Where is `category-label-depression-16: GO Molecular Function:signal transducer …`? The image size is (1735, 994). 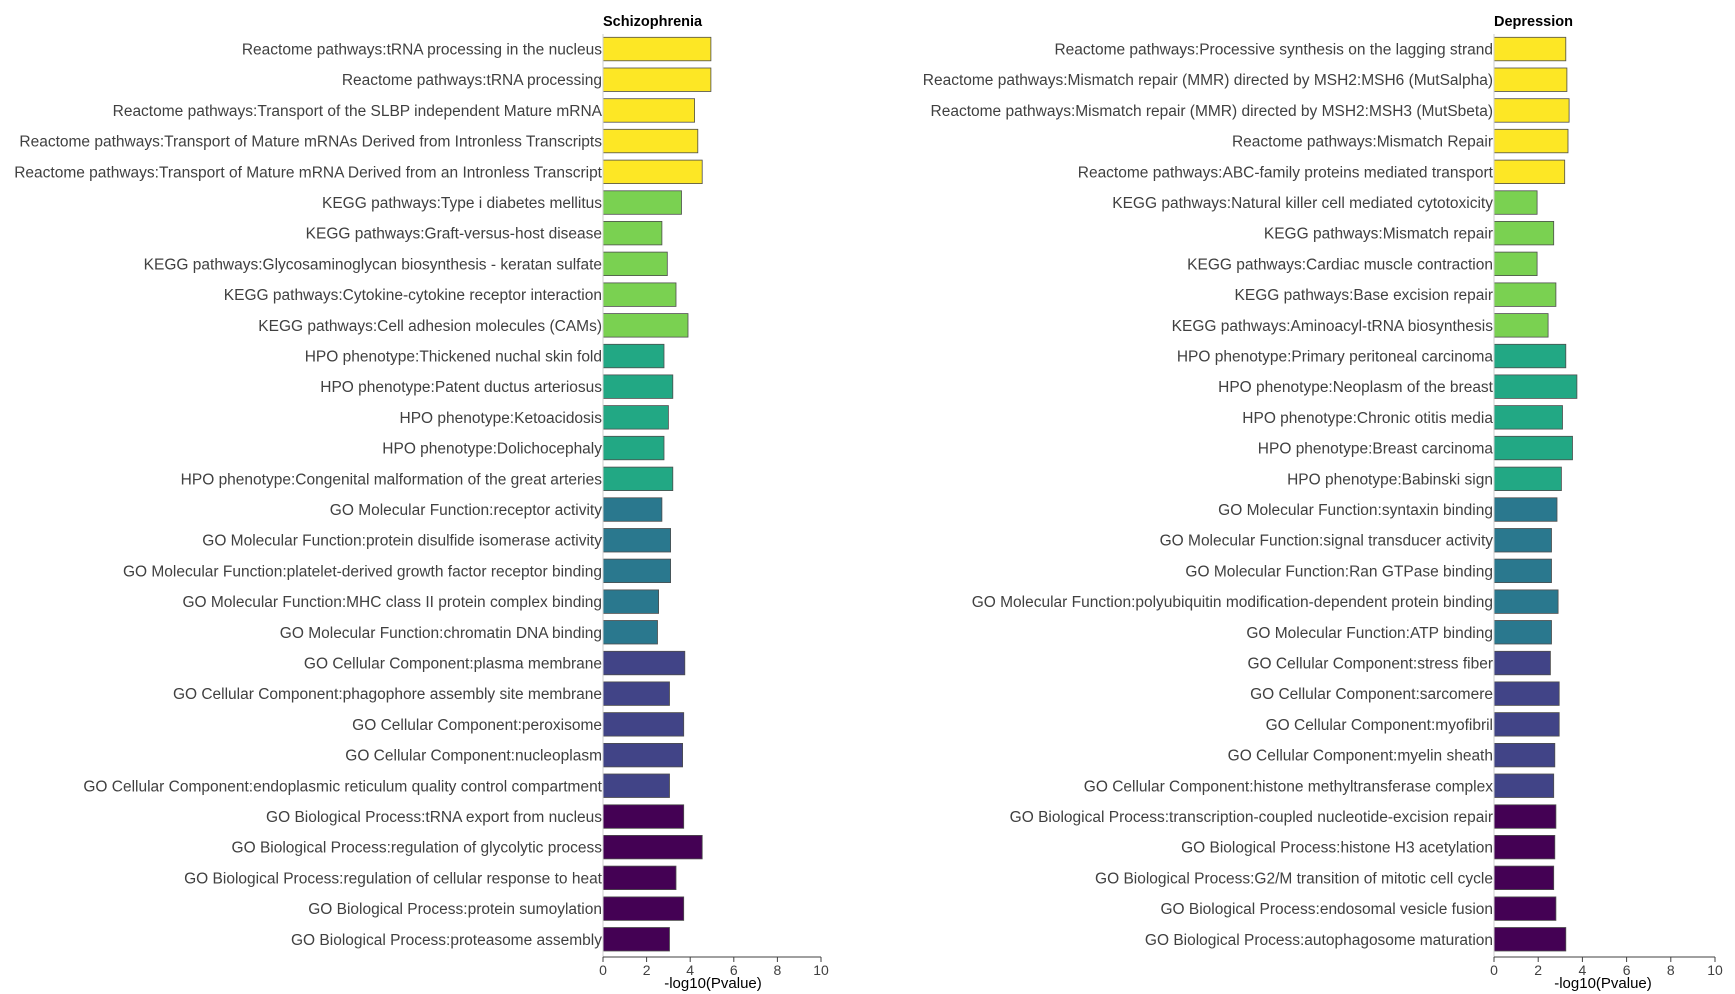 category-label-depression-16: GO Molecular Function:signal transducer … is located at coordinates (1327, 541).